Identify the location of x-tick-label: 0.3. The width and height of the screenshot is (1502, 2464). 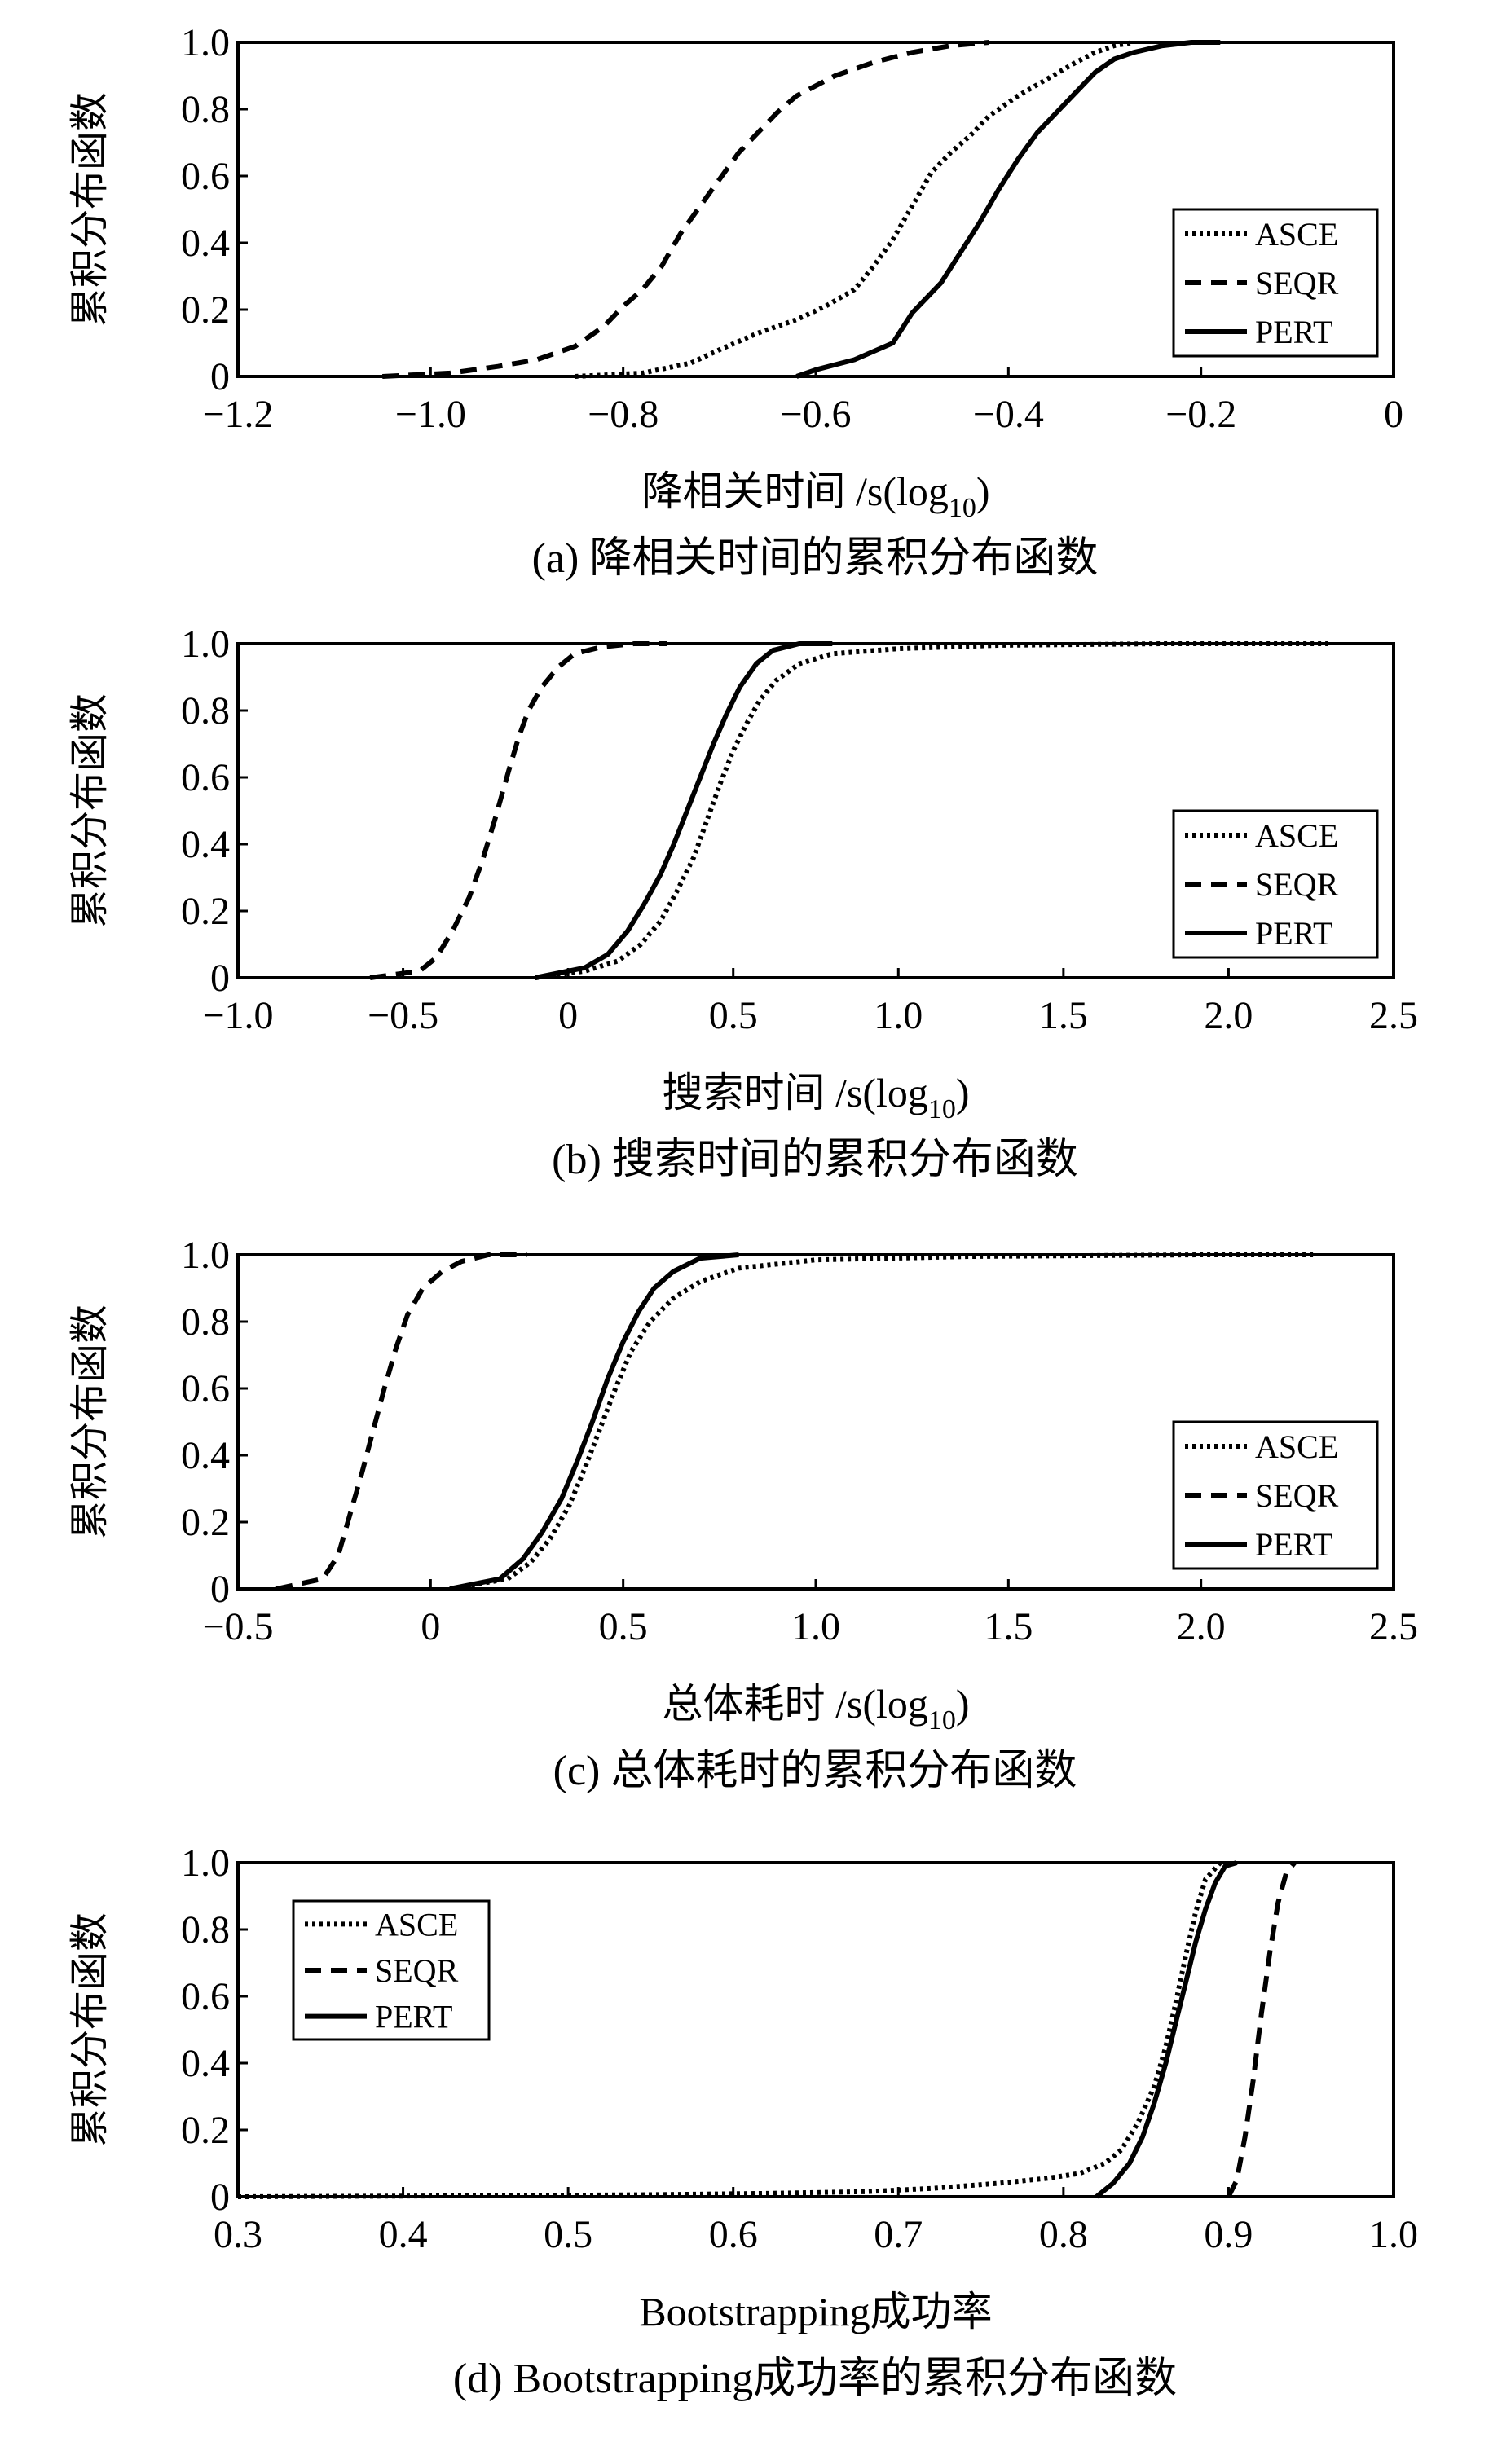
(238, 2234).